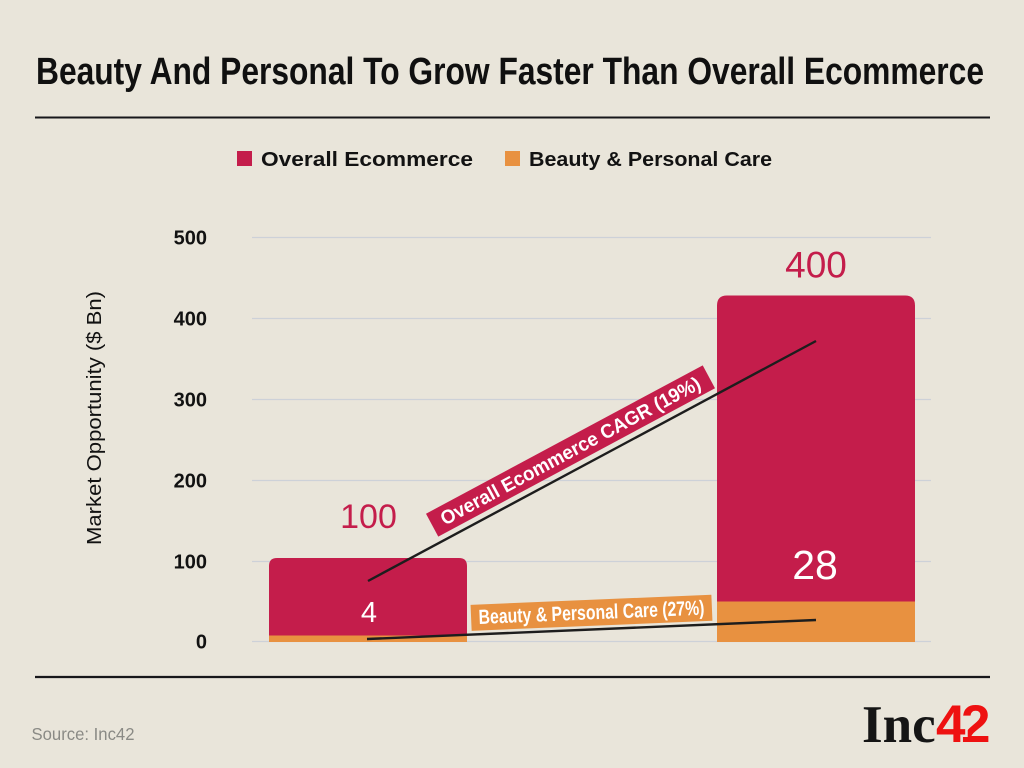  I want to click on svg-text: 2, so click(975, 724).